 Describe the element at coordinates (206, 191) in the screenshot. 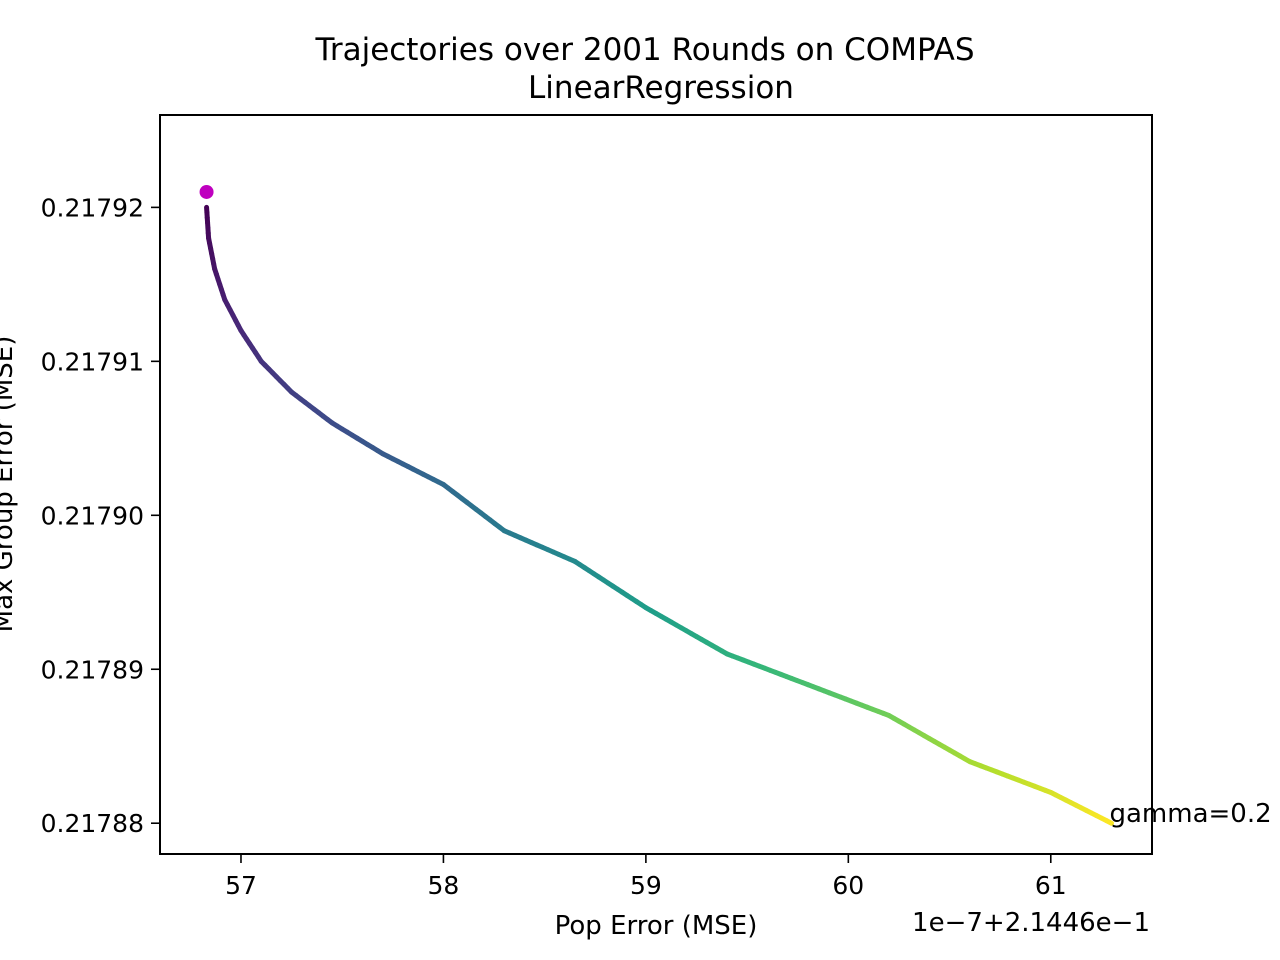

I see `start-marker` at that location.